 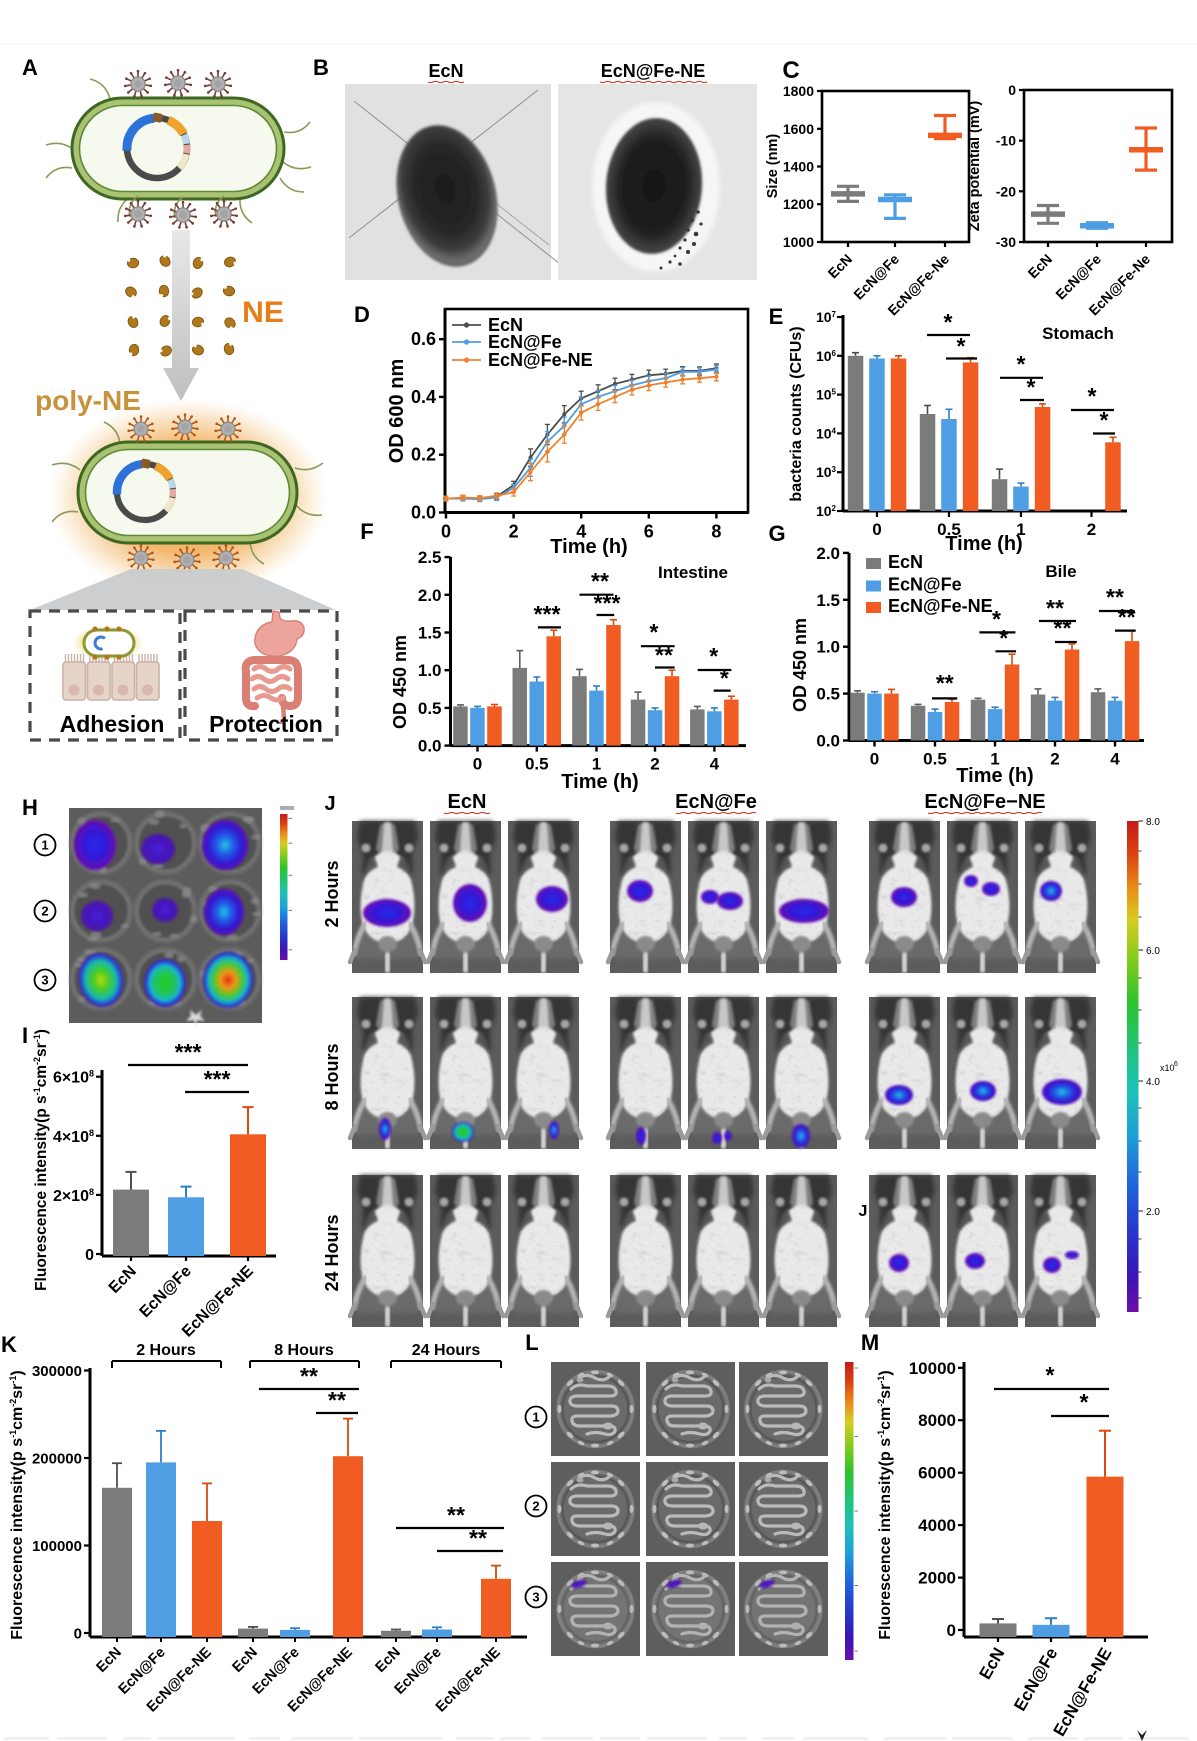 I want to click on svg-text: 1.5, so click(x=828, y=600).